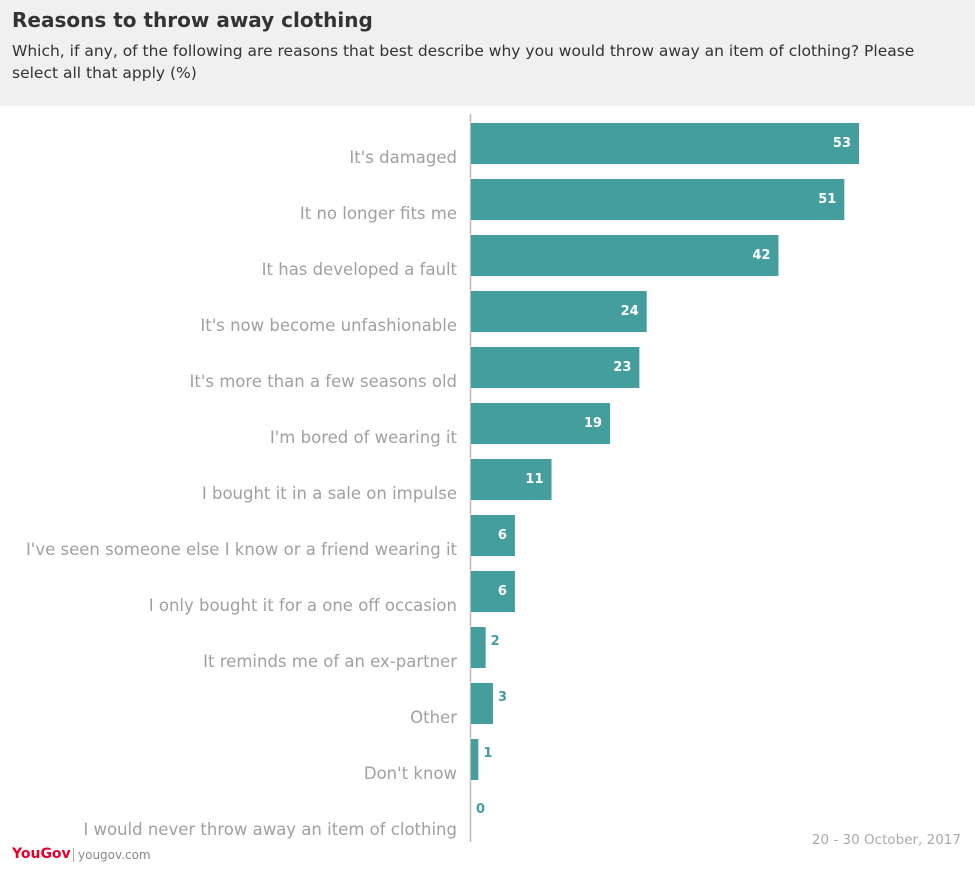 Image resolution: width=975 pixels, height=875 pixels. What do you see at coordinates (324, 381) in the screenshot?
I see `category-label: It's more than a few seasons old` at bounding box center [324, 381].